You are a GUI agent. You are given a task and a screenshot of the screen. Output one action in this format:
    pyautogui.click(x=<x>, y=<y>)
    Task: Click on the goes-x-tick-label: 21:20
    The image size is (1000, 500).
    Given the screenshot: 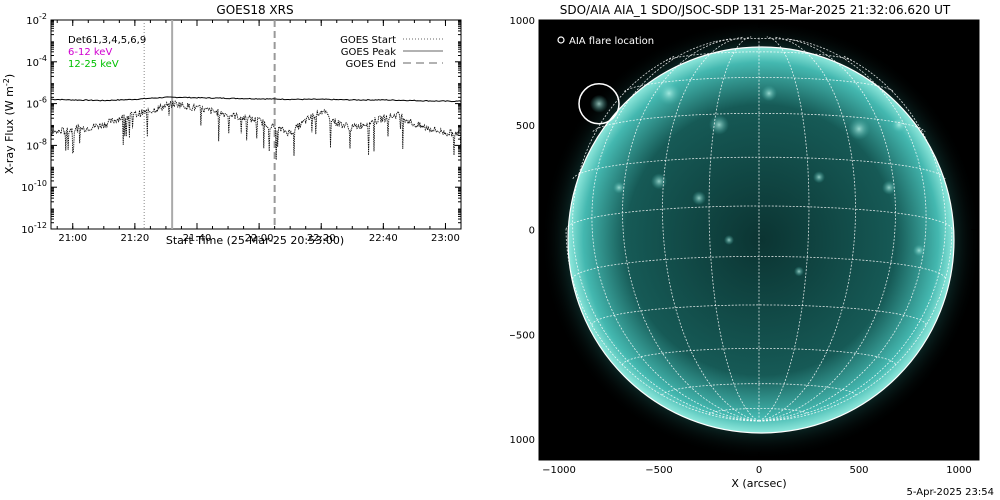 What is the action you would take?
    pyautogui.click(x=134, y=238)
    